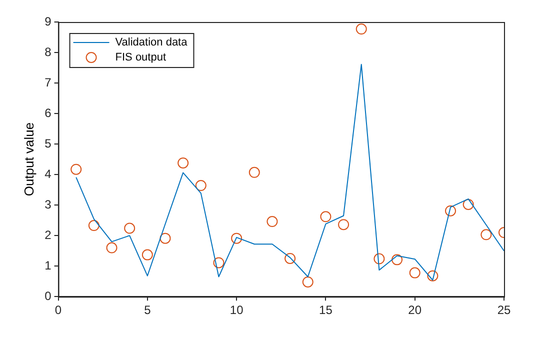  What do you see at coordinates (151, 42) in the screenshot?
I see `legend-label: Validation data` at bounding box center [151, 42].